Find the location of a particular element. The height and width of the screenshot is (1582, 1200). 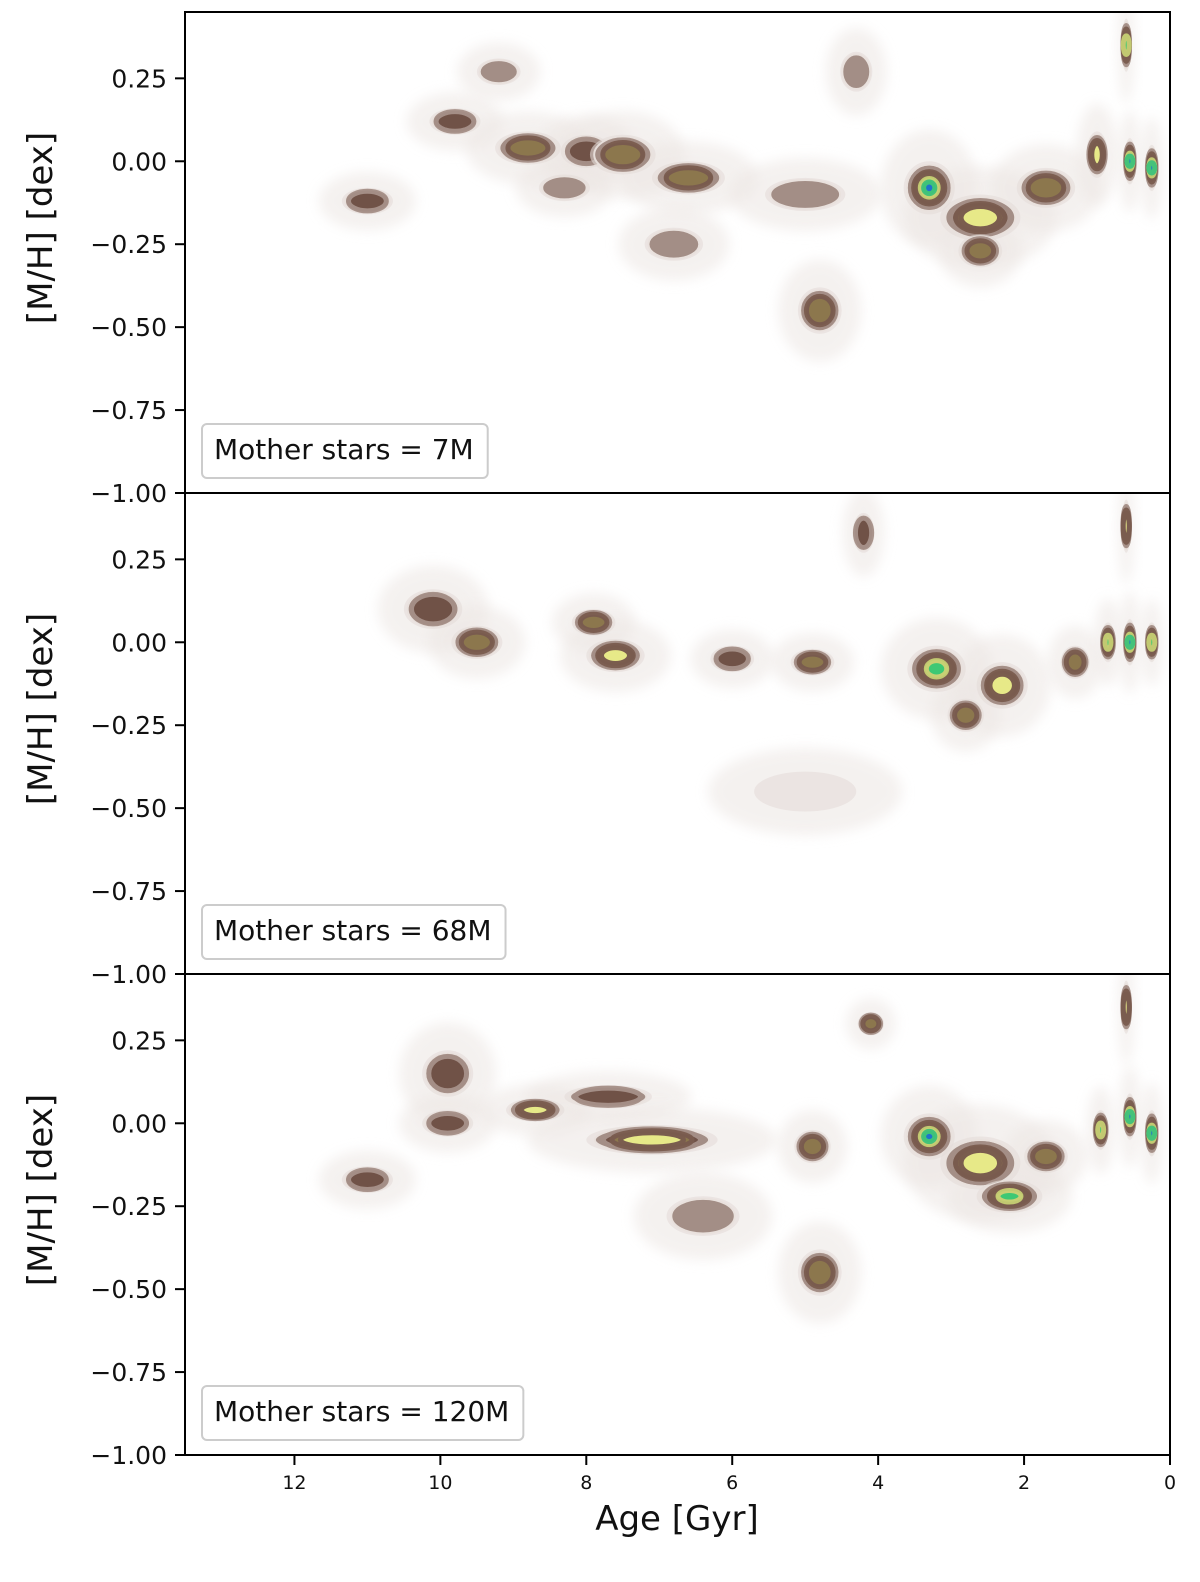

x-tick-label: 8 is located at coordinates (586, 1483).